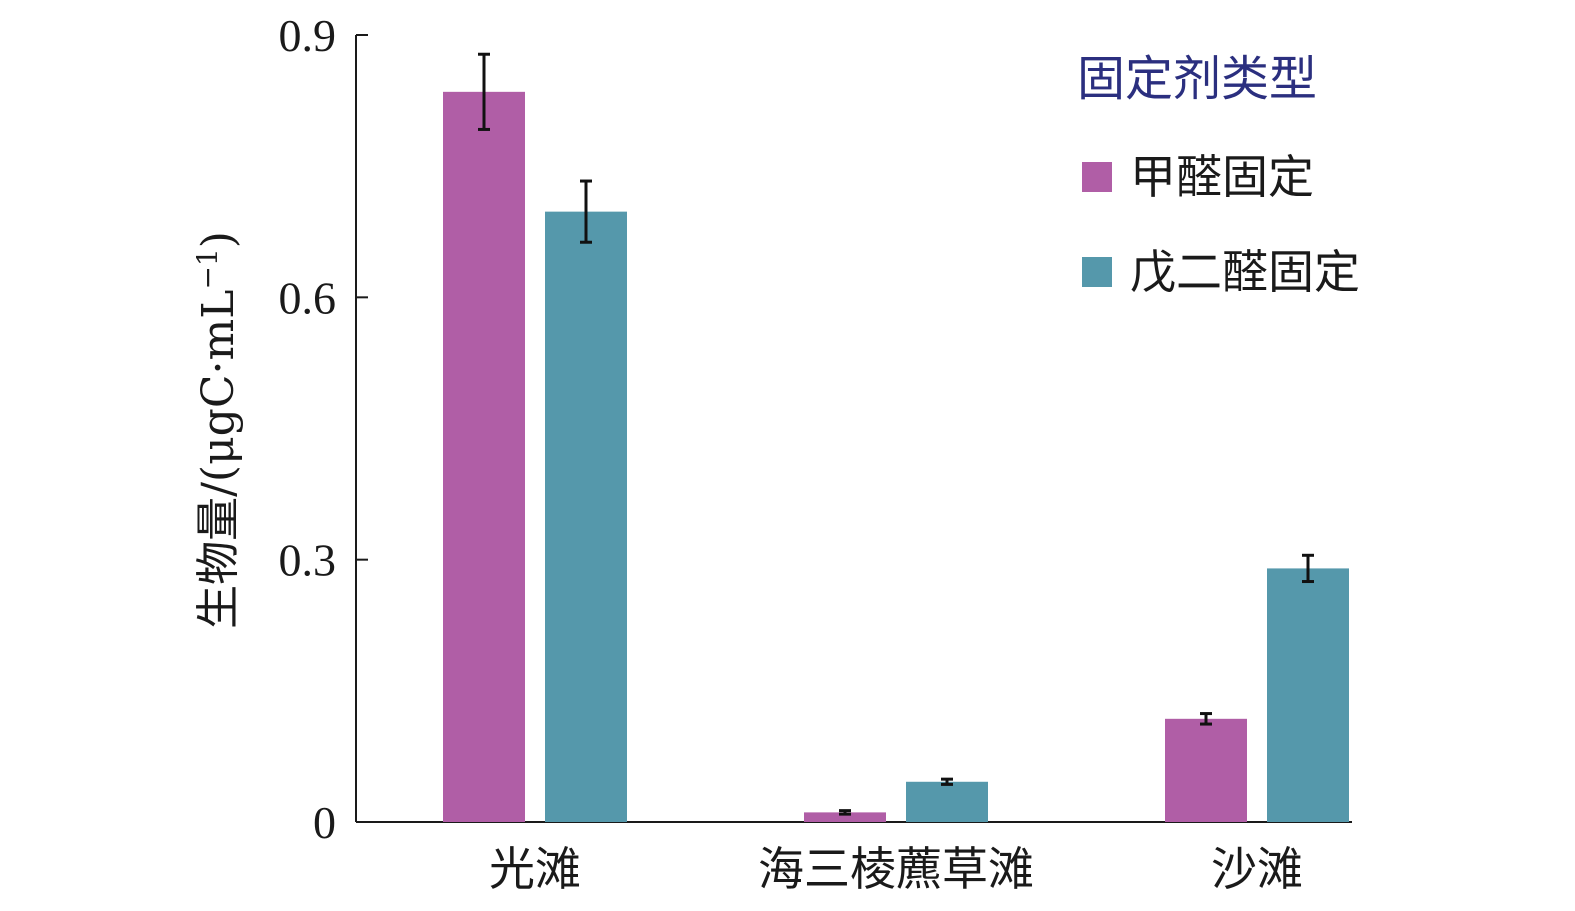 This screenshot has width=1575, height=911. Describe the element at coordinates (207, 268) in the screenshot. I see `y-axis-label-sup: −1` at that location.